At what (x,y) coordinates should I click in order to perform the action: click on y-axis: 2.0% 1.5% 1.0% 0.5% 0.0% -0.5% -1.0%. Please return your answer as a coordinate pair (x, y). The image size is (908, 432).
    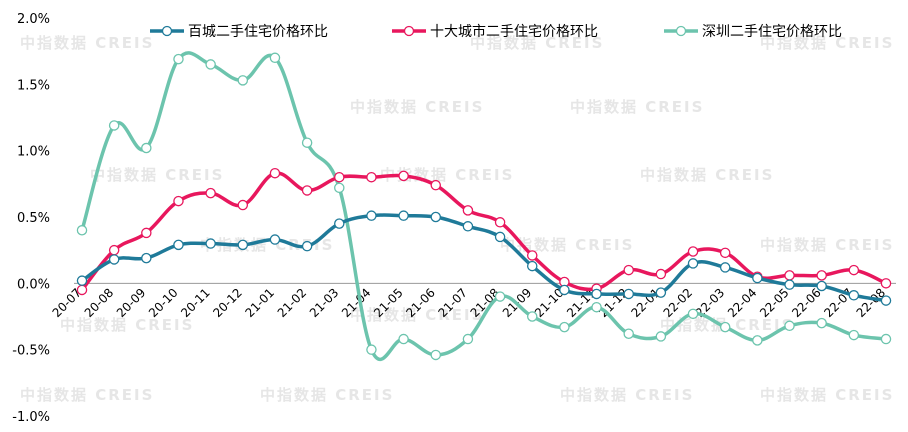
    Looking at the image, I should click on (31, 218).